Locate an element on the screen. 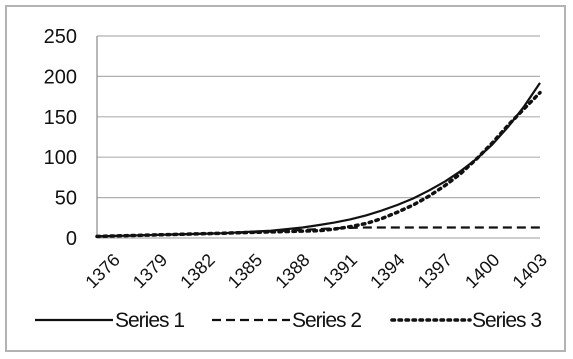  x-tick-label: 1394 is located at coordinates (387, 271).